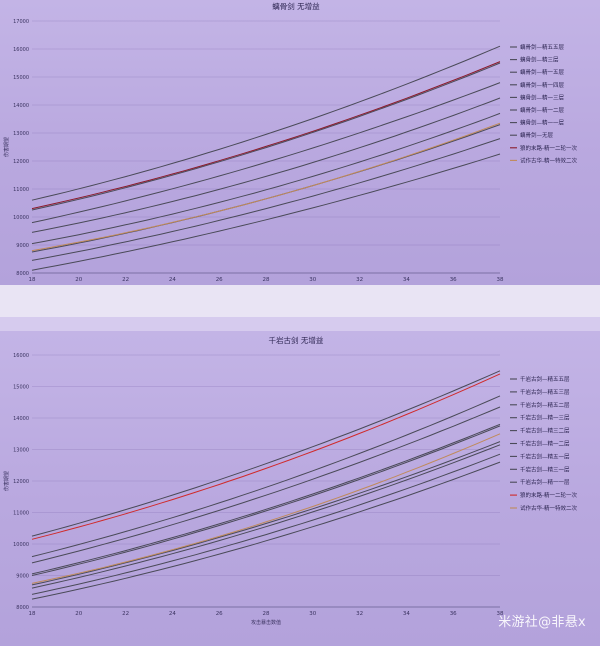  What do you see at coordinates (542, 123) in the screenshot?
I see `legend-label: 螭骨剑—精一一层` at bounding box center [542, 123].